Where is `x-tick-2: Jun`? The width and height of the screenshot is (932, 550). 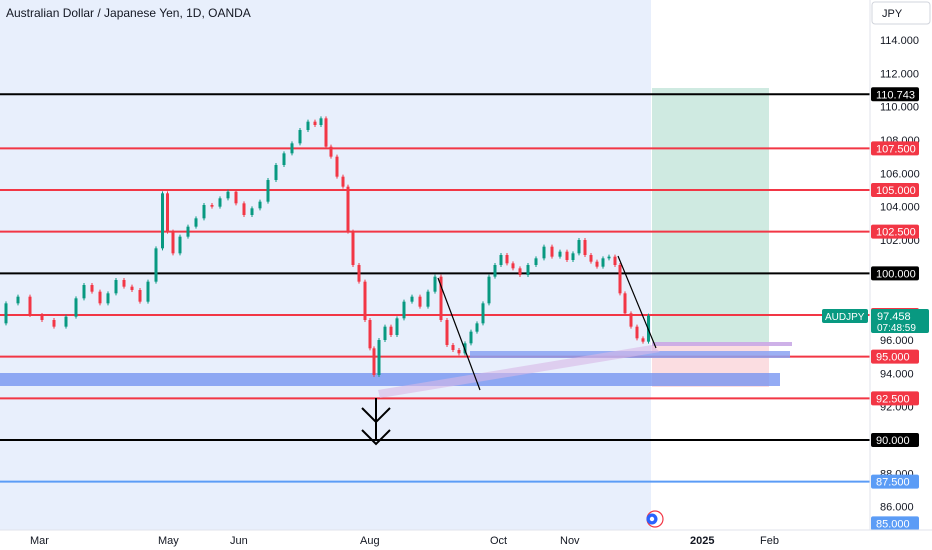
x-tick-2: Jun is located at coordinates (239, 541).